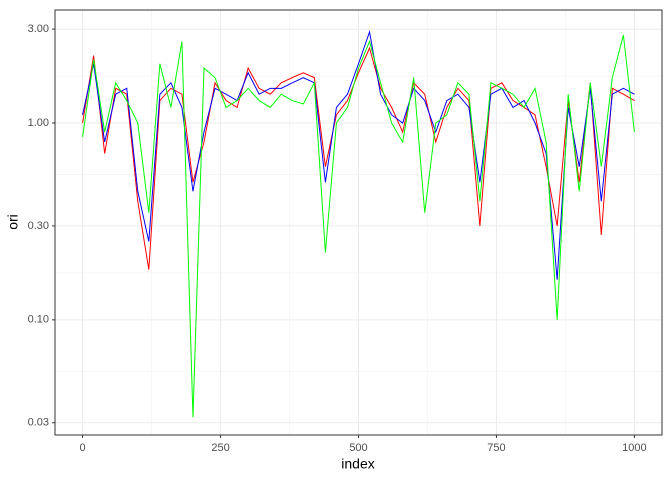 The width and height of the screenshot is (672, 480). What do you see at coordinates (358, 448) in the screenshot?
I see `x-tick-label: 500` at bounding box center [358, 448].